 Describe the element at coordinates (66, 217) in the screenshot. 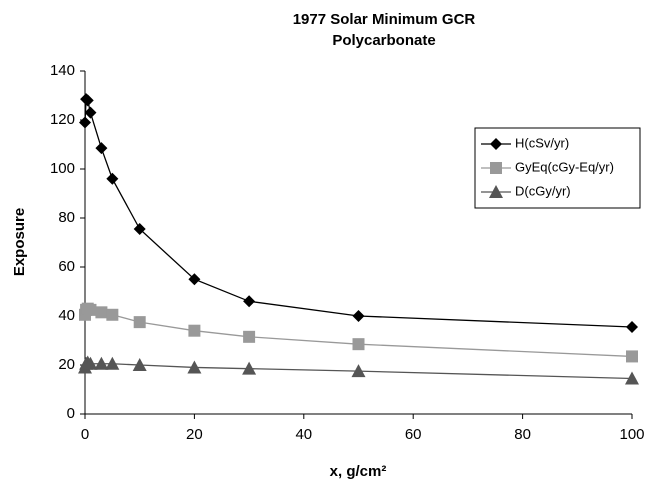

I see `y-tick-label: 80` at that location.